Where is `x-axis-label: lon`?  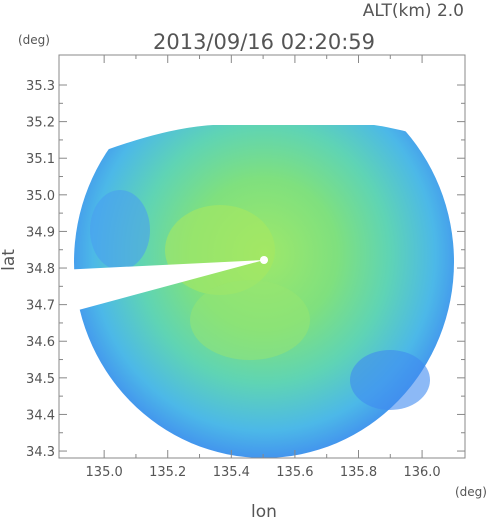 x-axis-label: lon is located at coordinates (264, 511).